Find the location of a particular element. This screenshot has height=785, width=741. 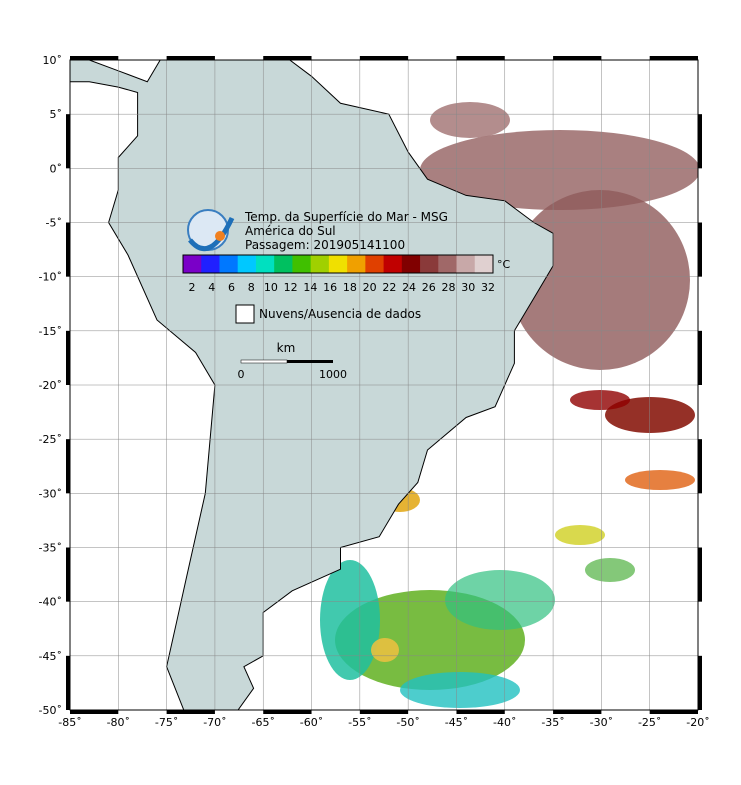

colorbar-label: 30 is located at coordinates (468, 287).